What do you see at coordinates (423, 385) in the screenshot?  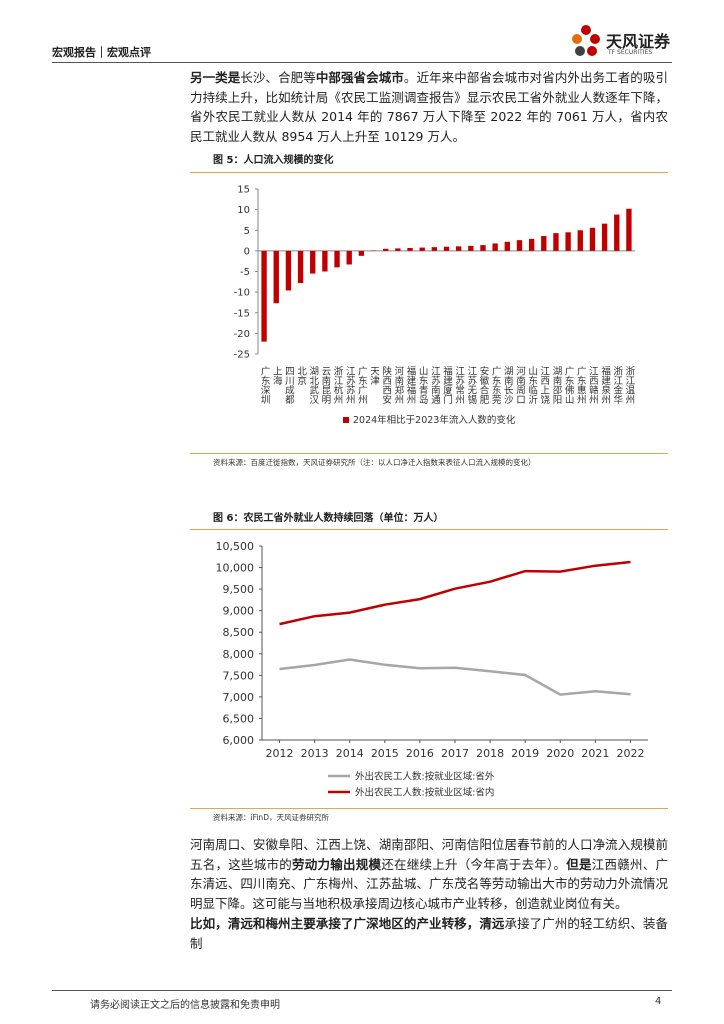 I see `x-tick-label: 山东青岛` at bounding box center [423, 385].